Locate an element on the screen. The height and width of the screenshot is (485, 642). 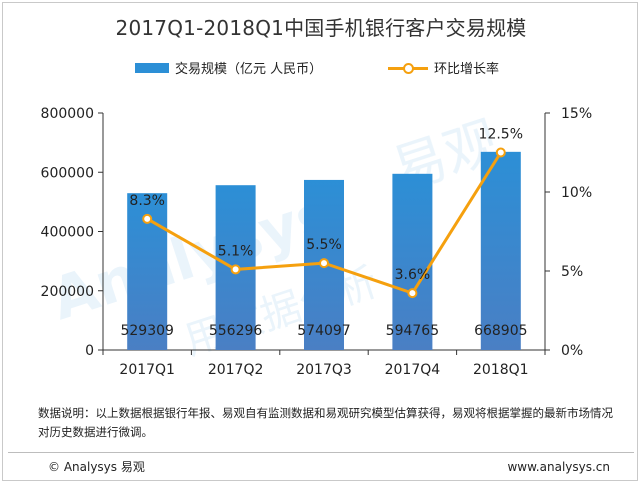
footer-divider is located at coordinates (321, 452).